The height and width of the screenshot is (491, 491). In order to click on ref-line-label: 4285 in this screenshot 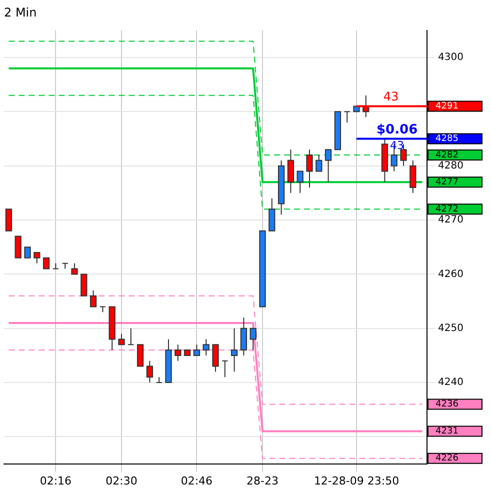, I will do `click(447, 139)`.